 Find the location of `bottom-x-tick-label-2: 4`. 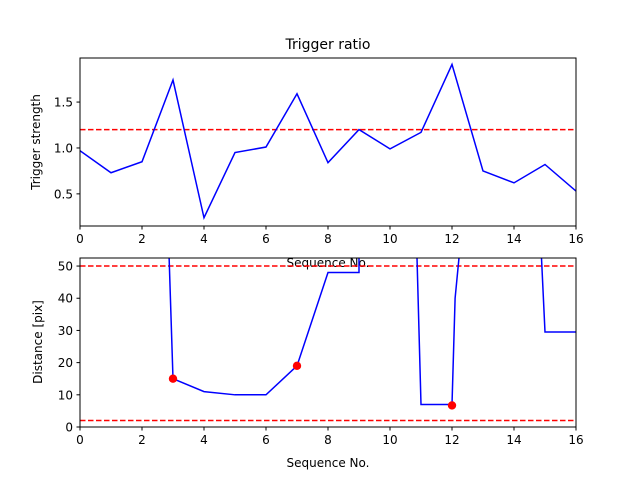

bottom-x-tick-label-2: 4 is located at coordinates (204, 440).